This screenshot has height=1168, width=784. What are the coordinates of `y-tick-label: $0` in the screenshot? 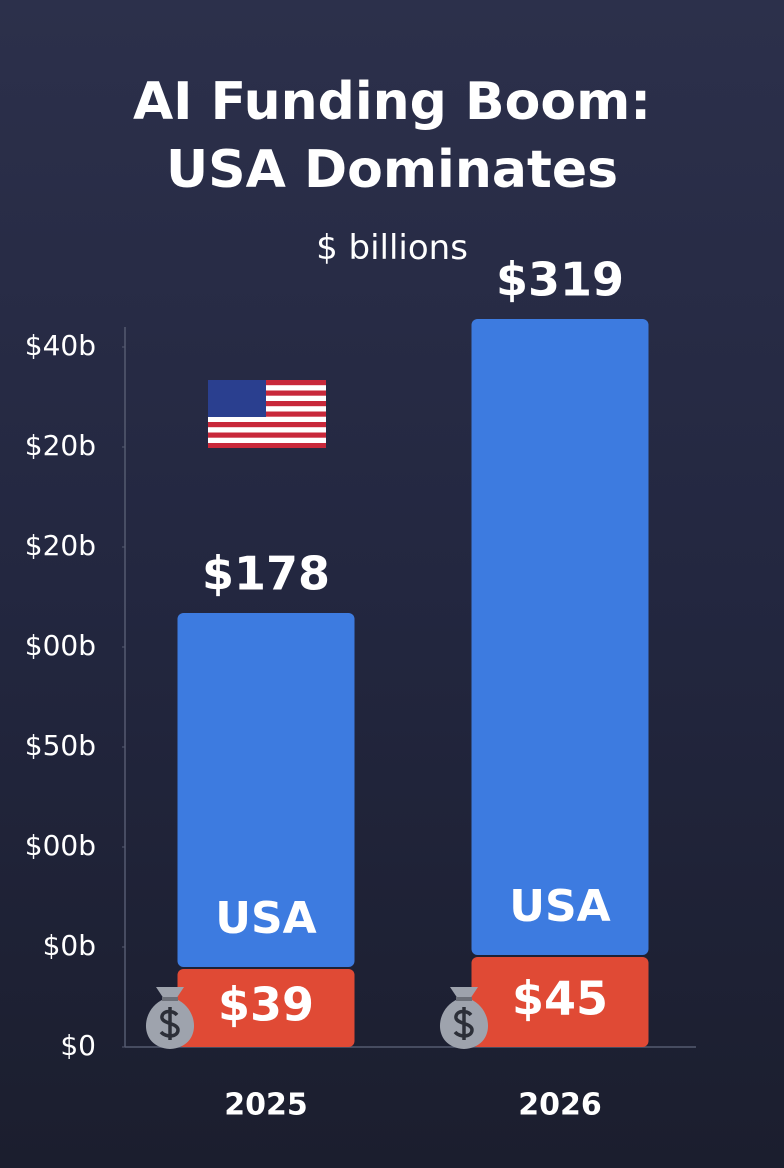 It's located at (78, 1045).